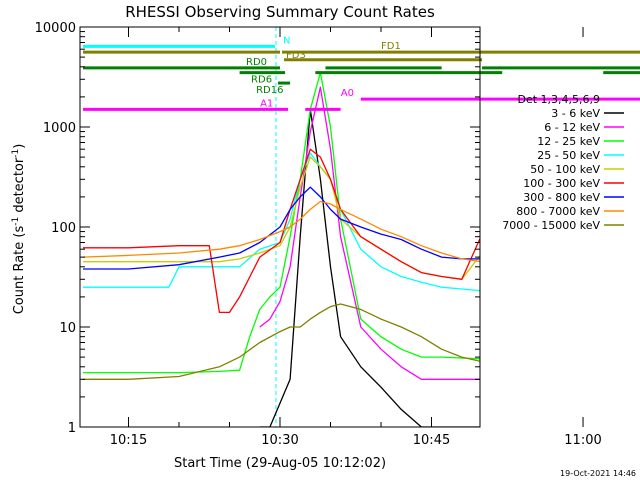  What do you see at coordinates (261, 80) in the screenshot?
I see `state-label-rd6: RD6` at bounding box center [261, 80].